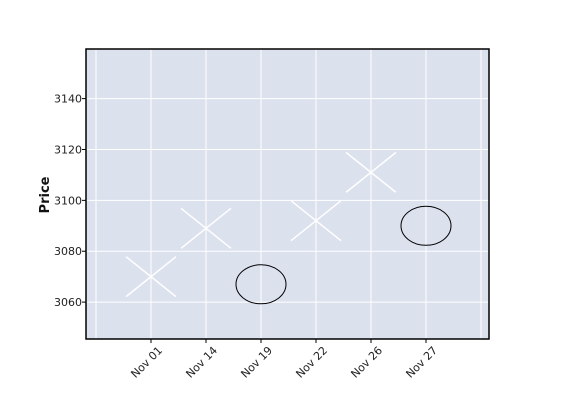  What do you see at coordinates (201, 362) in the screenshot?
I see `x-tick-label: Nov 14` at bounding box center [201, 362].